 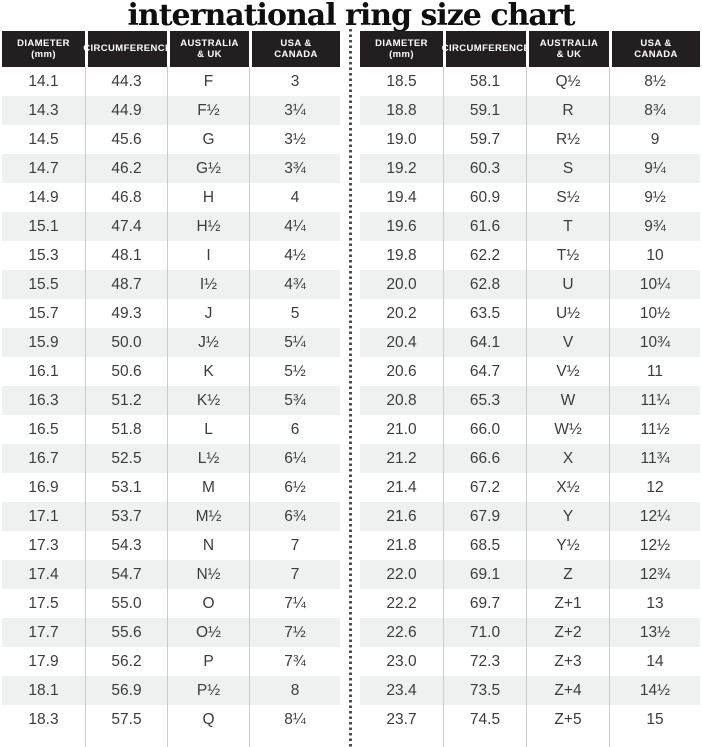 What do you see at coordinates (43, 574) in the screenshot?
I see `diameter-cell: 17.4` at bounding box center [43, 574].